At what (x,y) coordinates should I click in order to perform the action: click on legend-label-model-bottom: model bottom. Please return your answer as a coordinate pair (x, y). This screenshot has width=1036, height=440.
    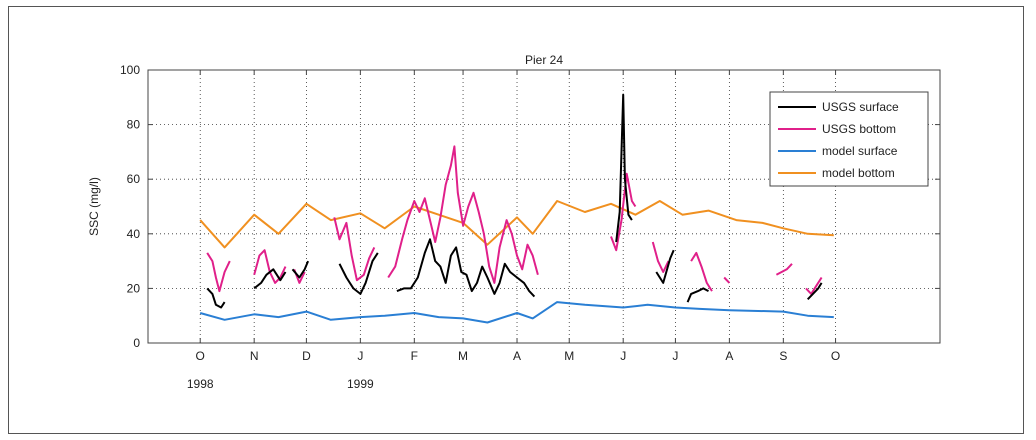
    Looking at the image, I should click on (858, 173).